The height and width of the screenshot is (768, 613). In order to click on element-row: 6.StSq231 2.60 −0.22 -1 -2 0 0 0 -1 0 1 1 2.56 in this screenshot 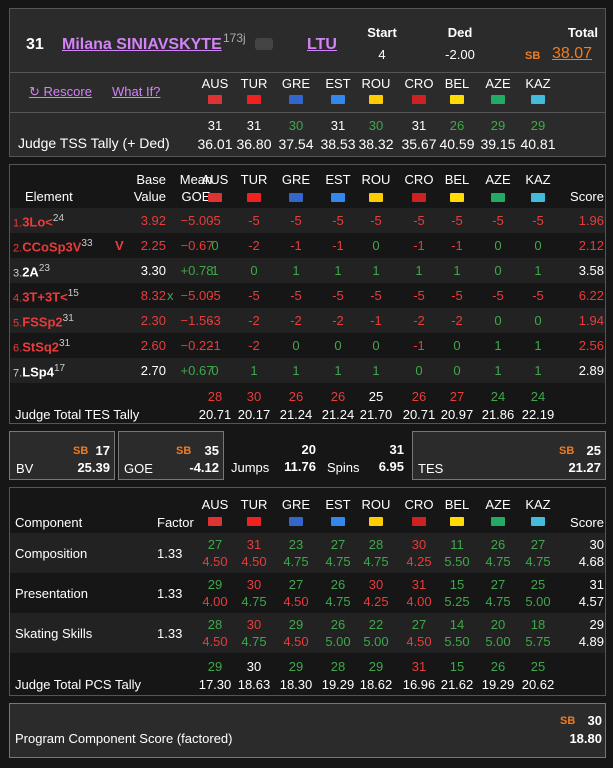, I will do `click(307, 345)`.